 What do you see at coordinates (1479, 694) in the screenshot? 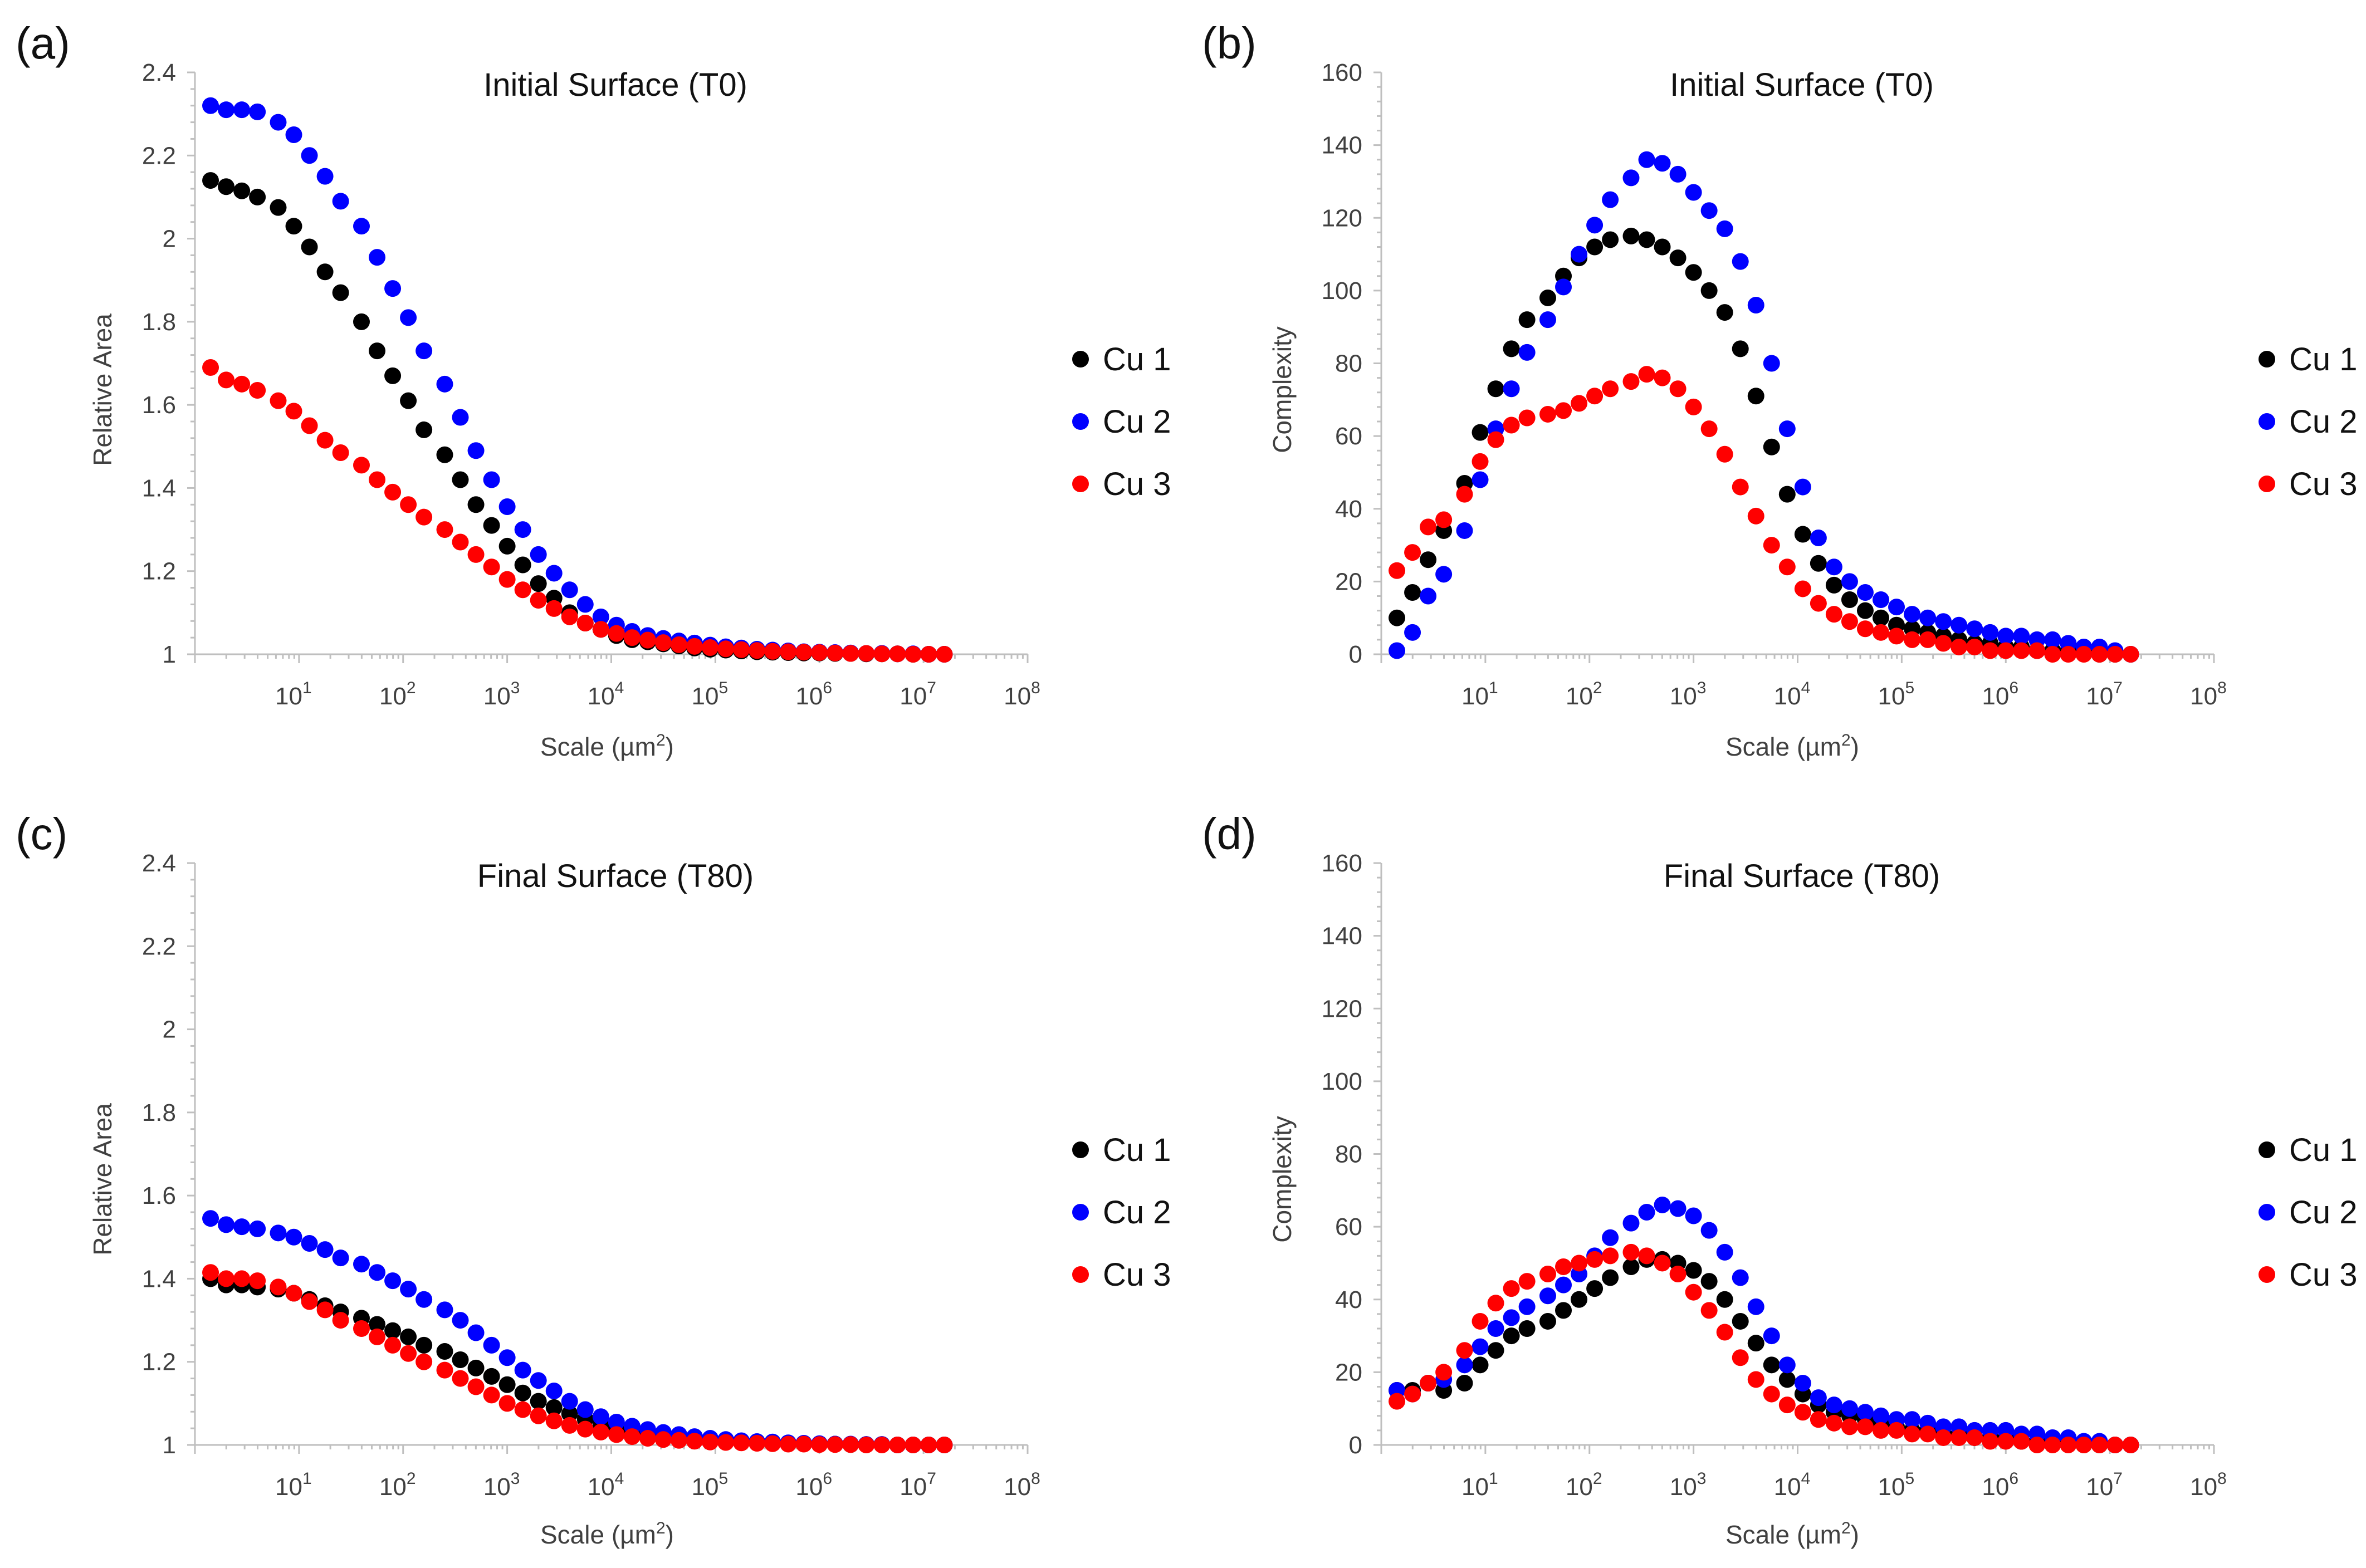
I see `x-tick-label-b: 10¹` at bounding box center [1479, 694].